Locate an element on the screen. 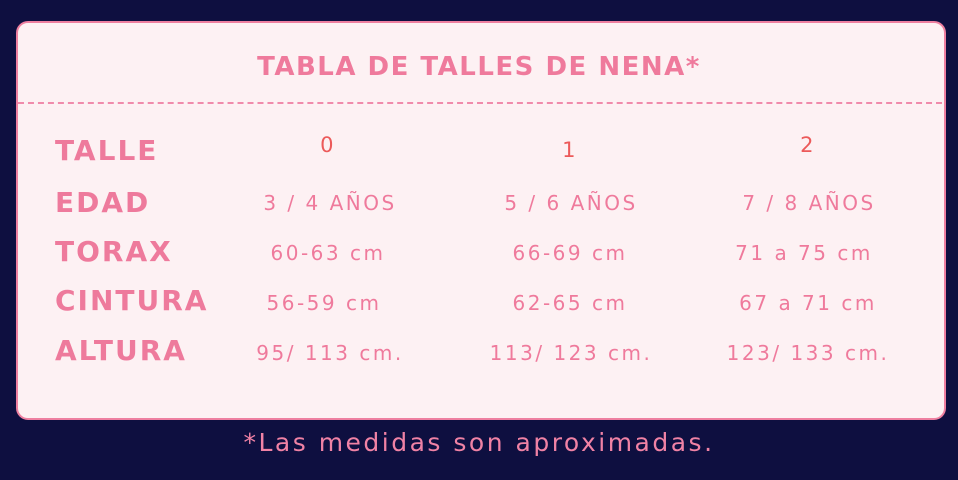 This screenshot has height=480, width=958. cell-torax-0: 60-63 cm is located at coordinates (328, 253).